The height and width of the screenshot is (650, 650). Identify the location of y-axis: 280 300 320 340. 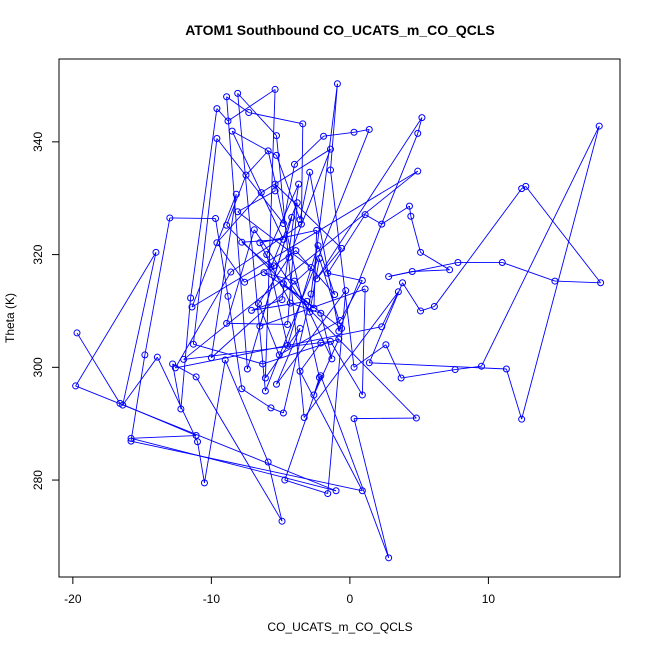
(45, 311).